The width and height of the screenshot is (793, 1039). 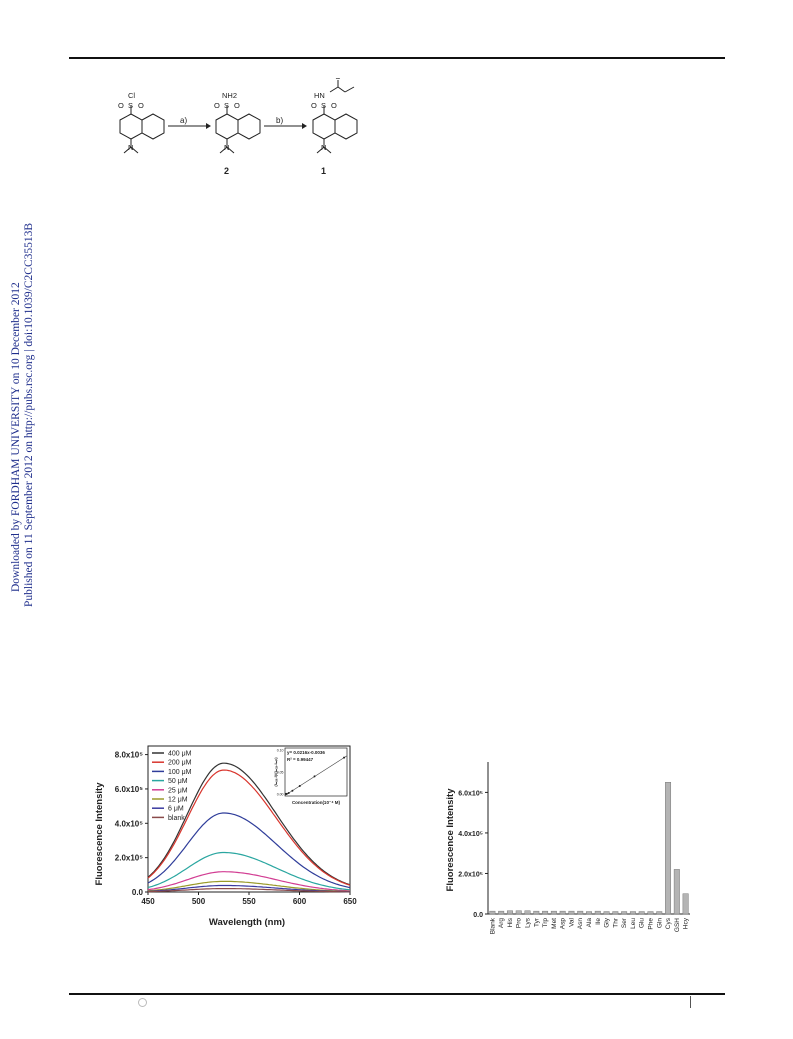 What do you see at coordinates (300, 901) in the screenshot?
I see `spectra-x-tick-label: 600` at bounding box center [300, 901].